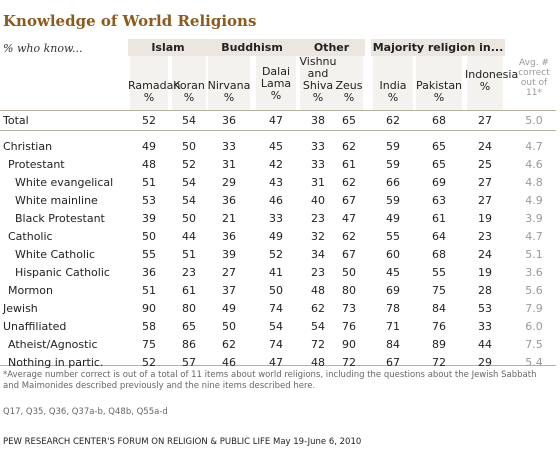 Image resolution: width=560 pixels, height=464 pixels. I want to click on column-name: Indonesia, so click(492, 74).